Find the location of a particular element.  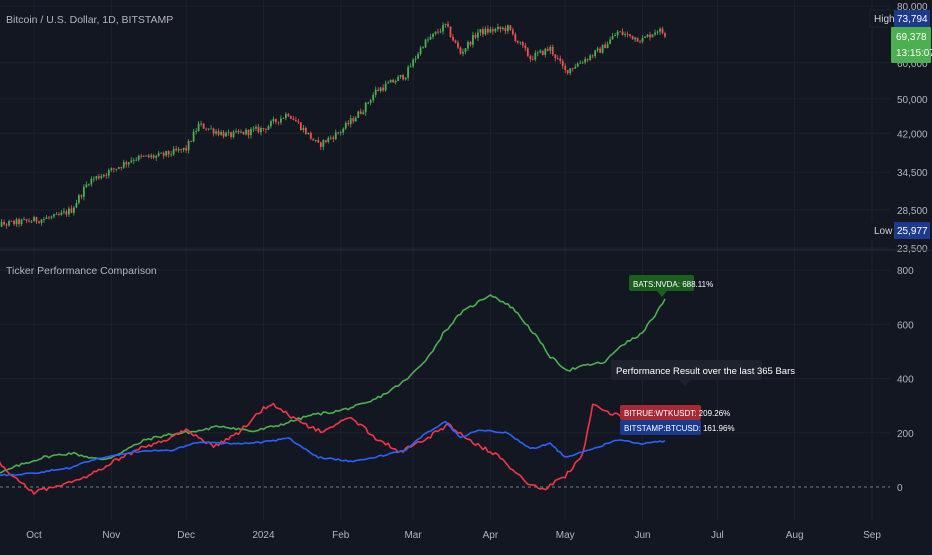

performance-y-tick-label: 400 is located at coordinates (905, 380).